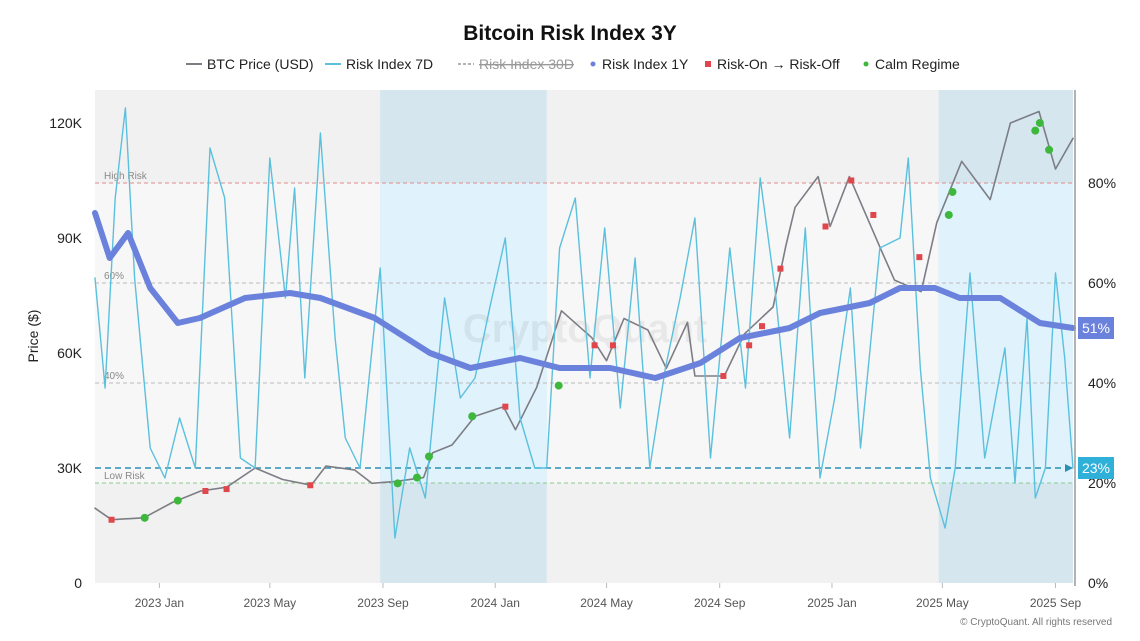  What do you see at coordinates (720, 603) in the screenshot?
I see `x-tick-label: 2024 Sep` at bounding box center [720, 603].